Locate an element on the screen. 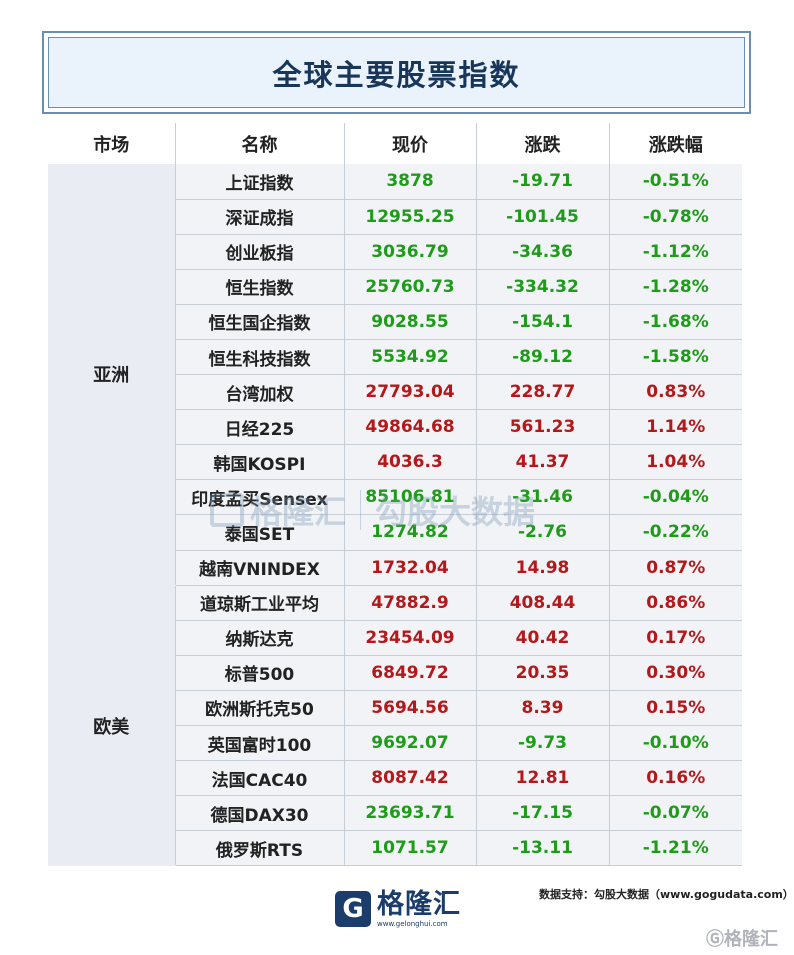  index-name: 德国DAX30 is located at coordinates (259, 813).